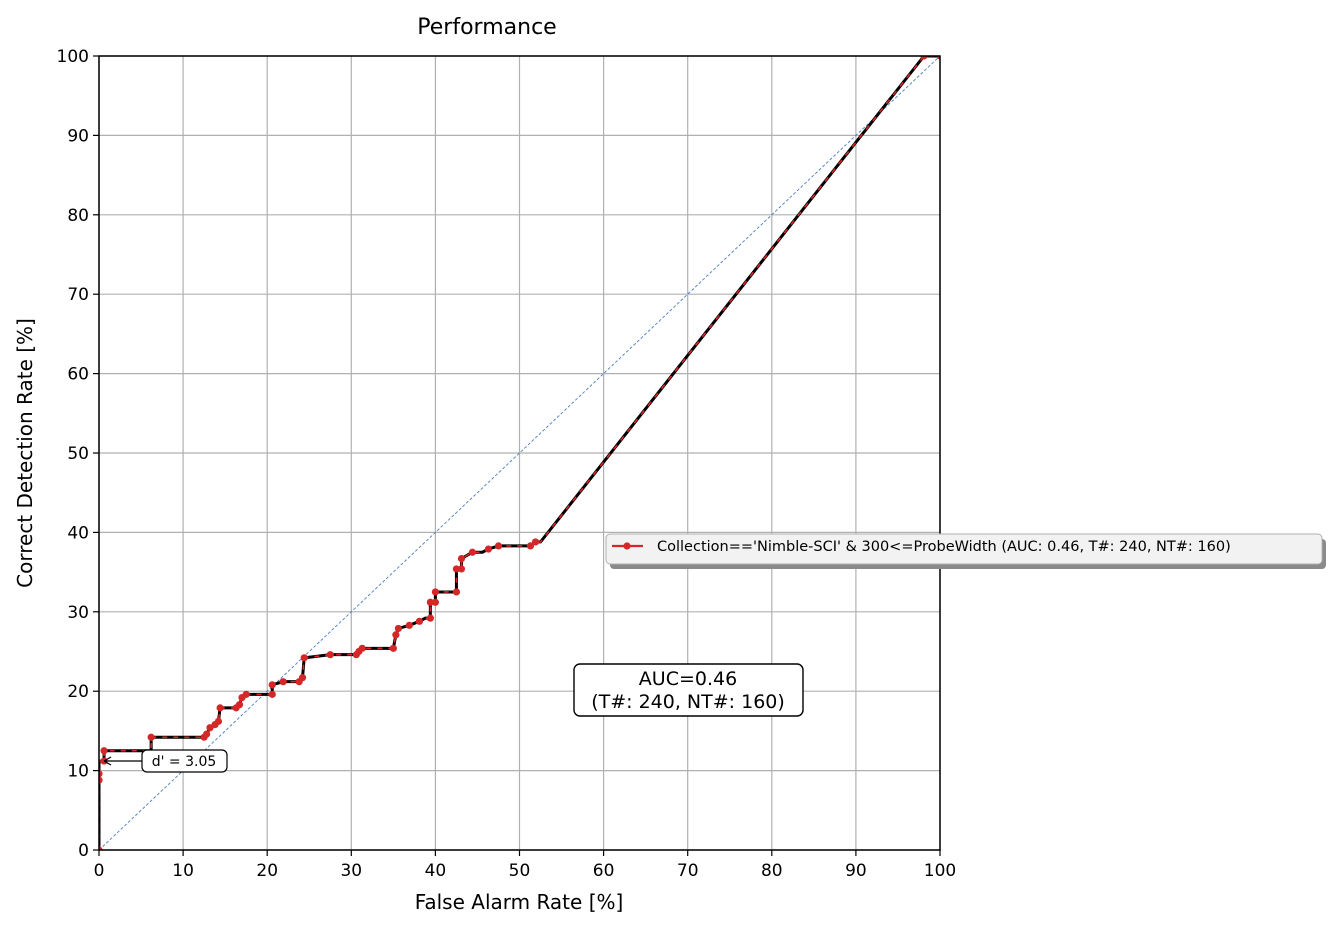  Describe the element at coordinates (856, 871) in the screenshot. I see `x-tick-label-90: 90` at that location.